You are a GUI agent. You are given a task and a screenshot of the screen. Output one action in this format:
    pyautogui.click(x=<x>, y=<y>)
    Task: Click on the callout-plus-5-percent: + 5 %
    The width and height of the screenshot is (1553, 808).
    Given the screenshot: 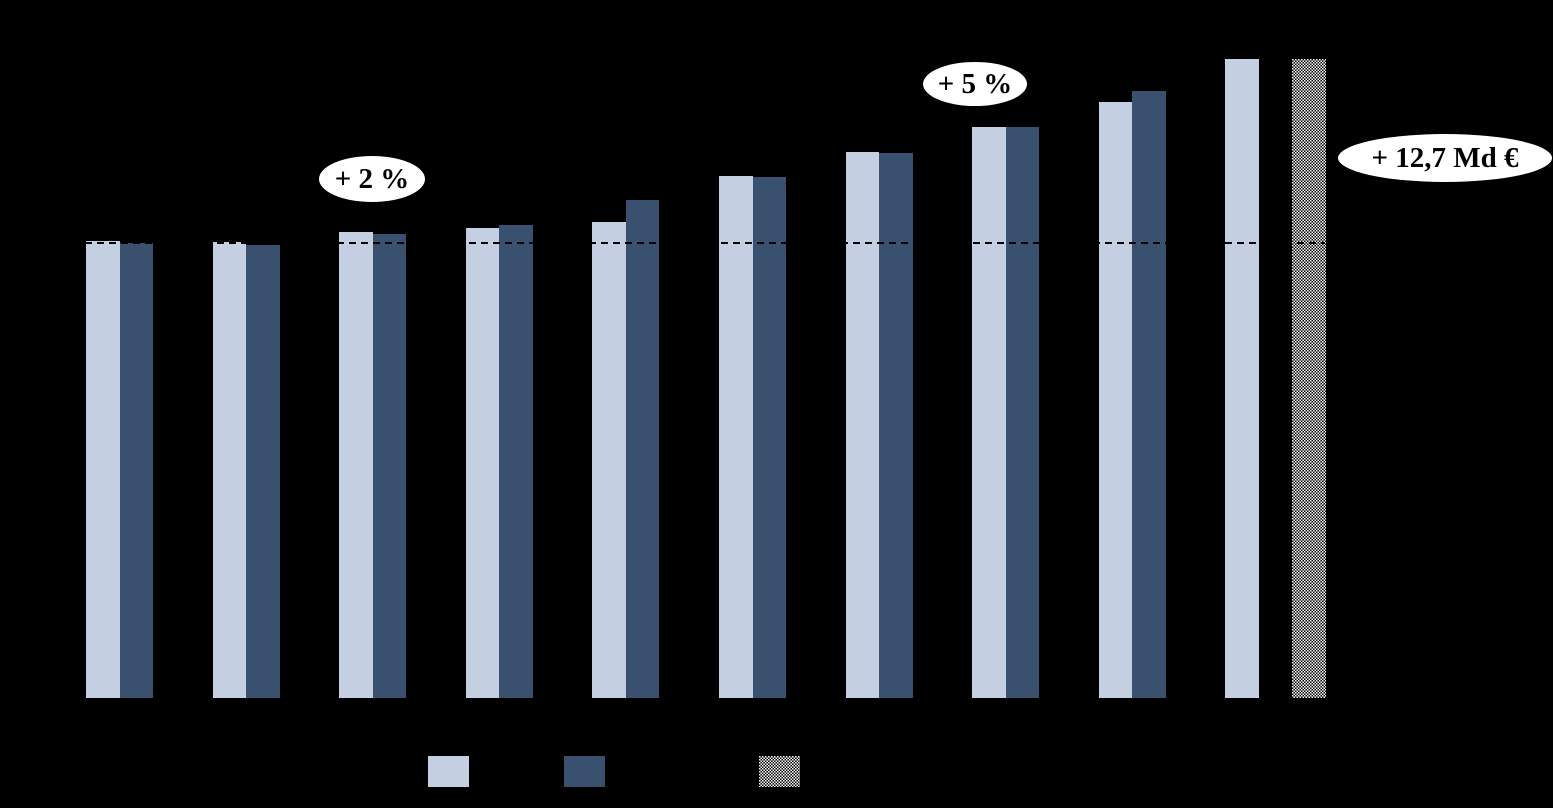 What is the action you would take?
    pyautogui.click(x=975, y=84)
    